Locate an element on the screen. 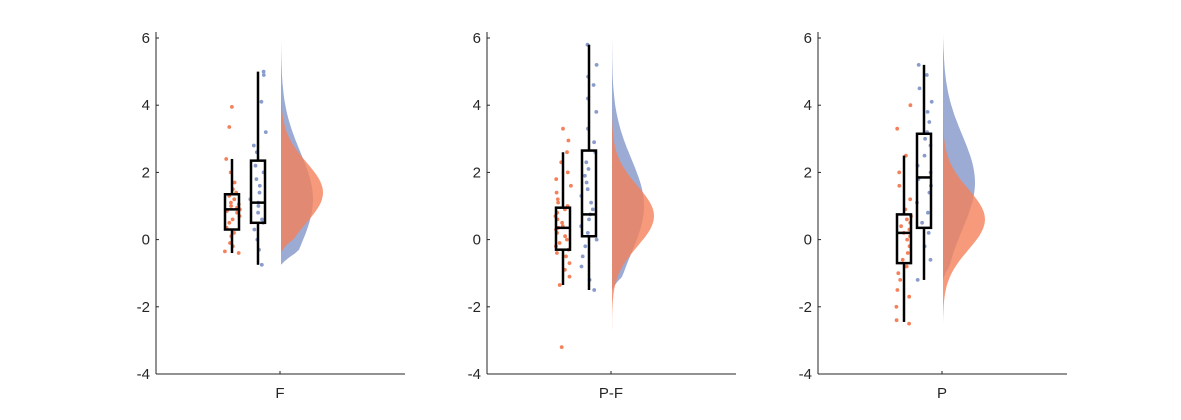 Image resolution: width=1181 pixels, height=420 pixels. x-tick-label: P is located at coordinates (942, 393).